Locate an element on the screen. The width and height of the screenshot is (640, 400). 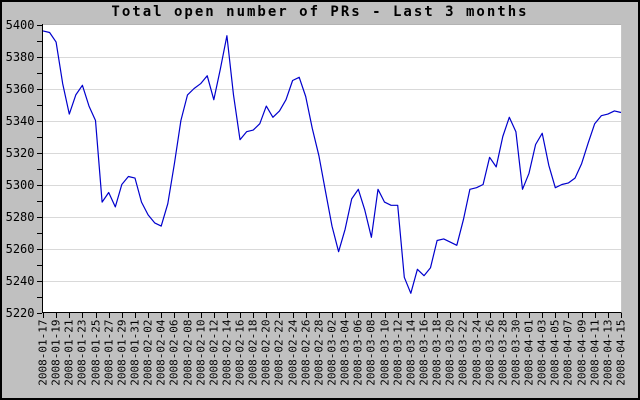
x-axis-label: 2008-03-10 is located at coordinates (385, 353).